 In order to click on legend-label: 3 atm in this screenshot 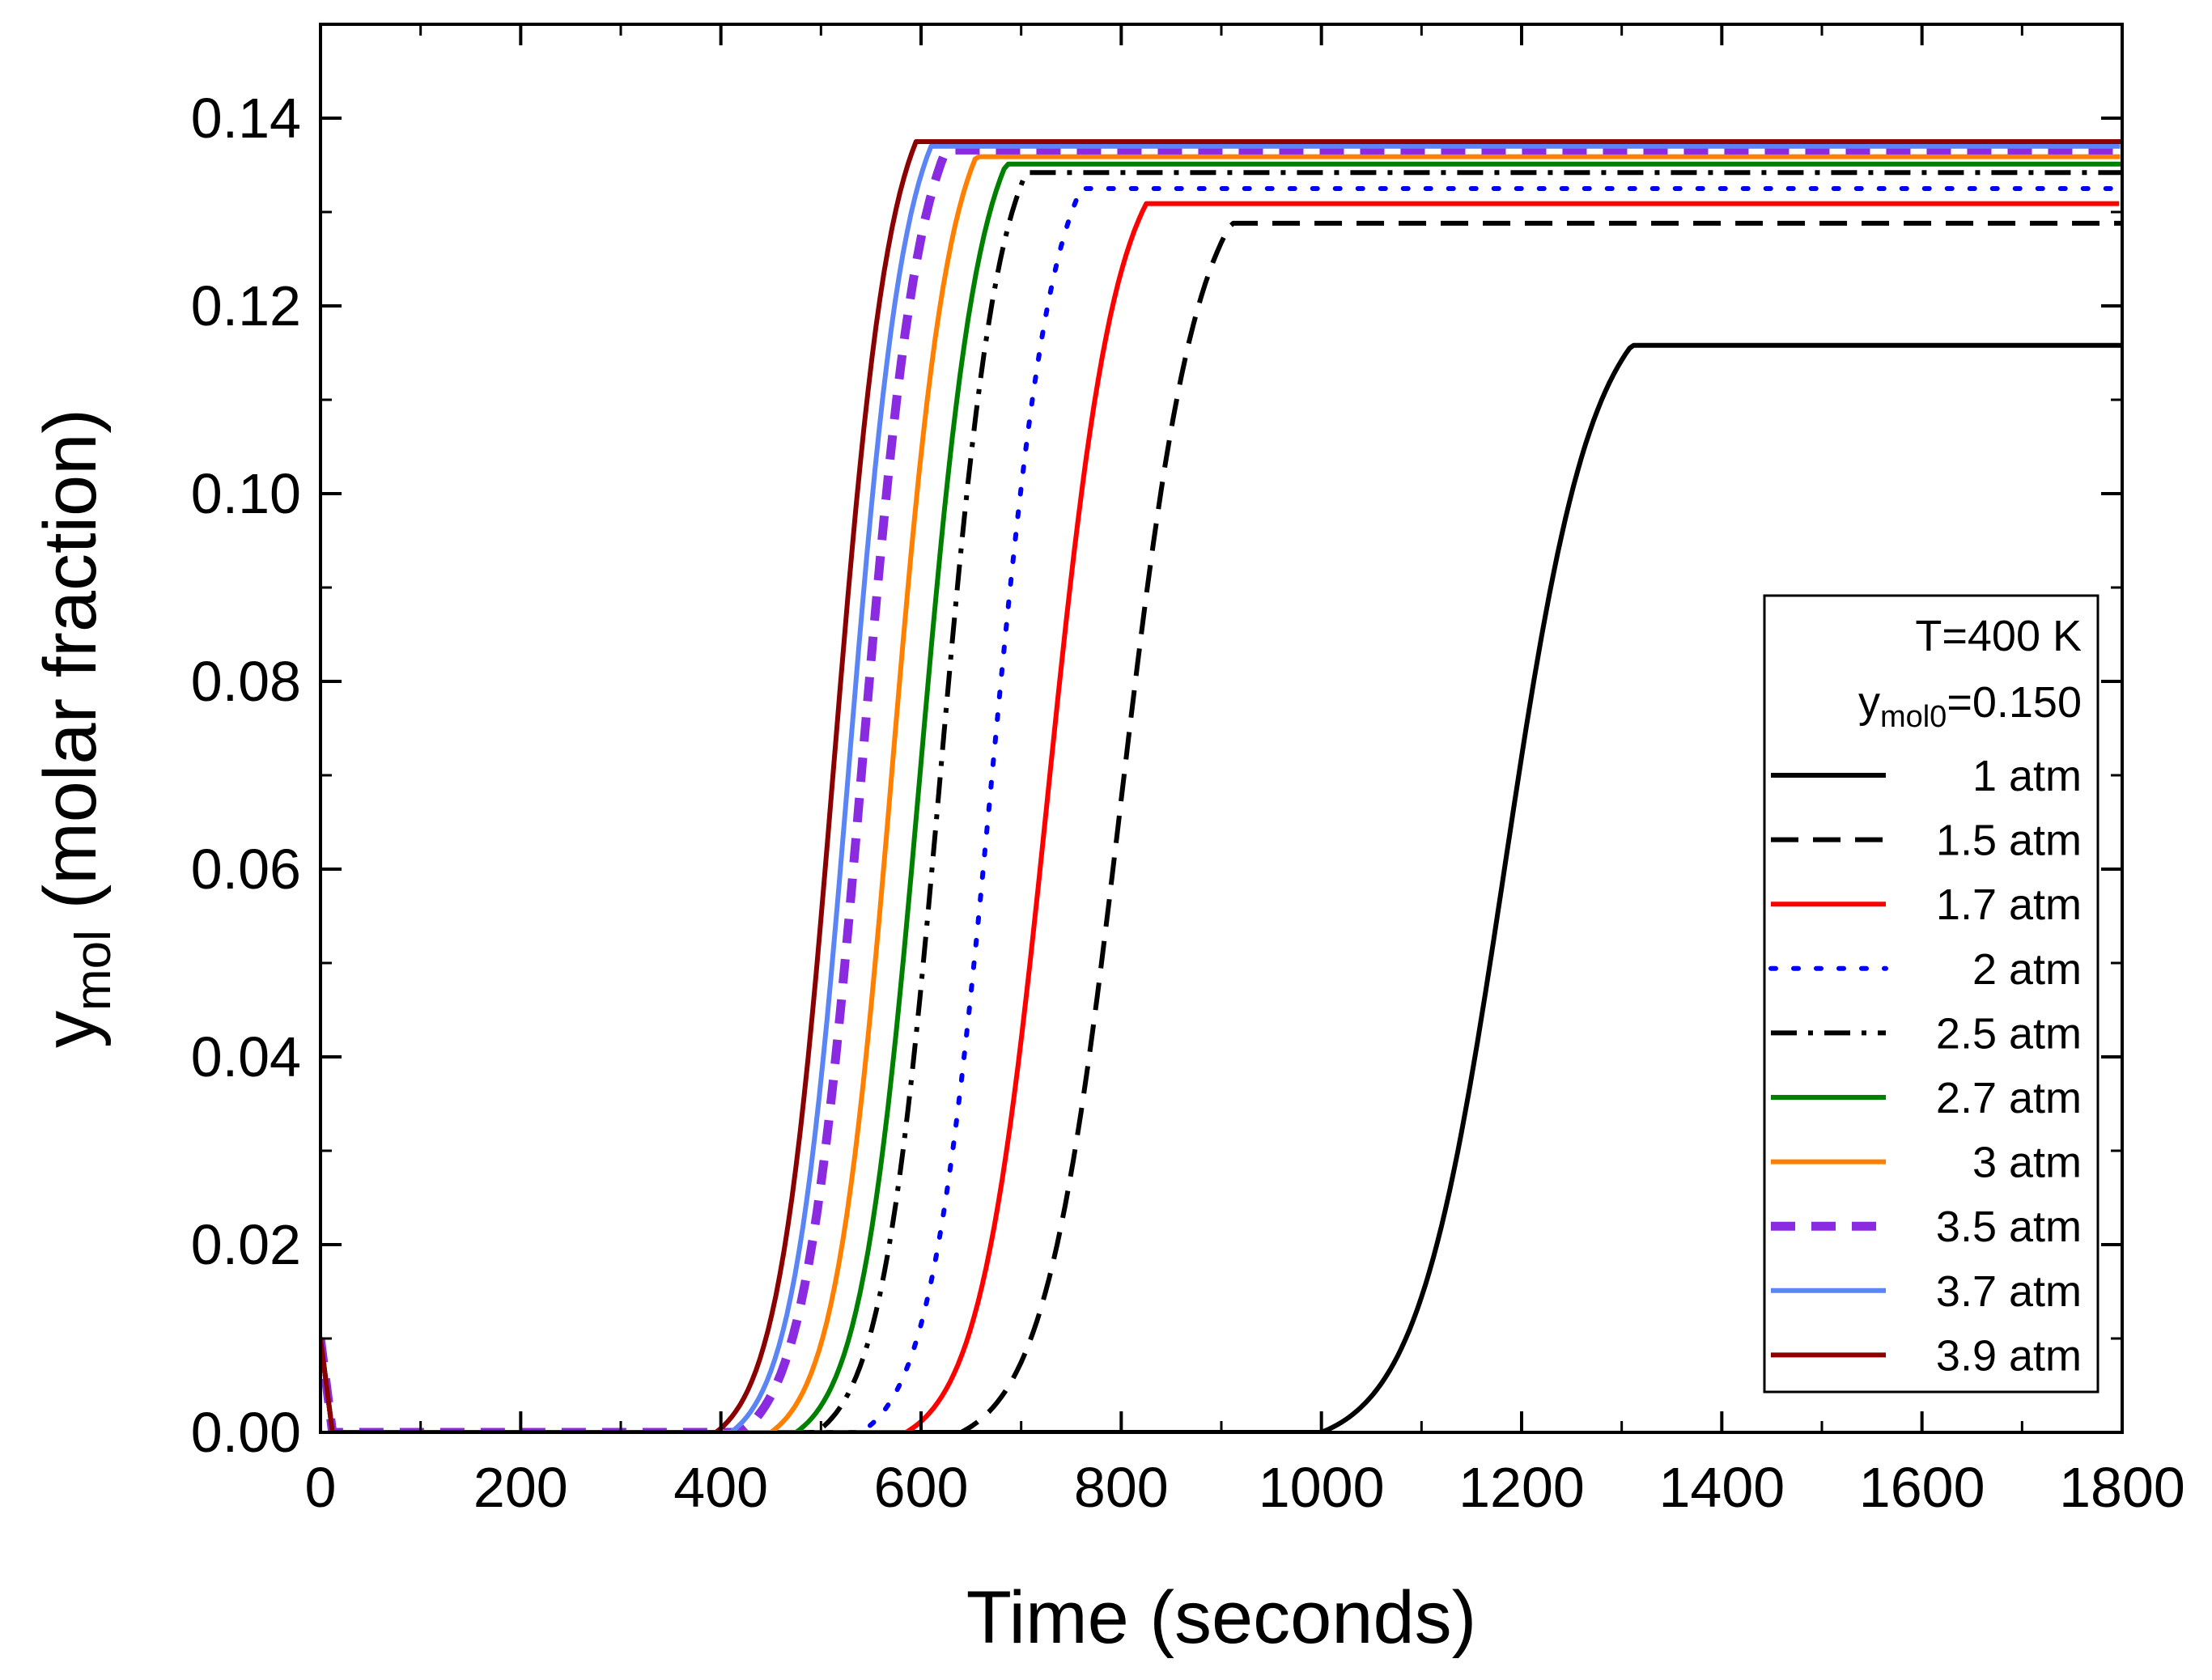, I will do `click(2027, 1163)`.